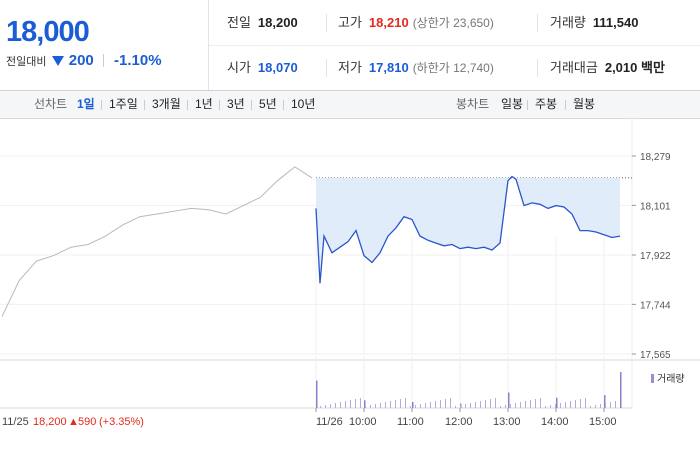 The image size is (700, 450). I want to click on open-price: 시가 18,070, so click(262, 67).